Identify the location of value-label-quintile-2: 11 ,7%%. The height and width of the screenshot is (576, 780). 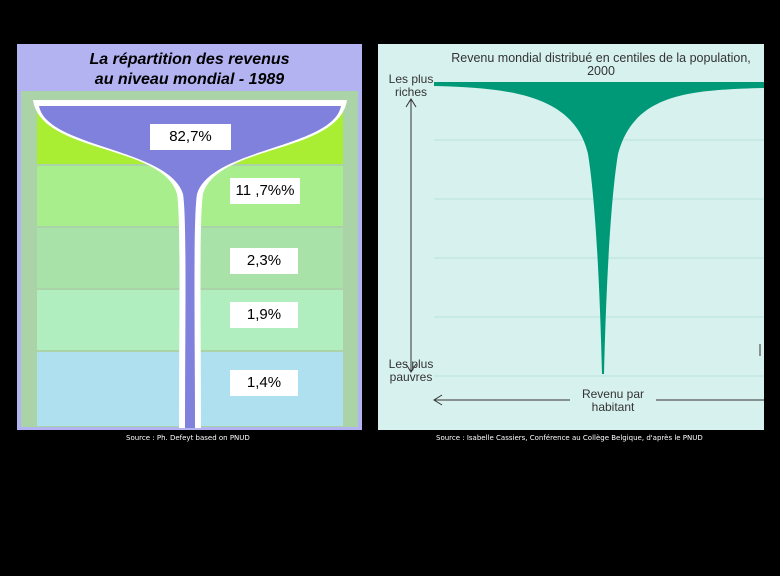
(265, 191).